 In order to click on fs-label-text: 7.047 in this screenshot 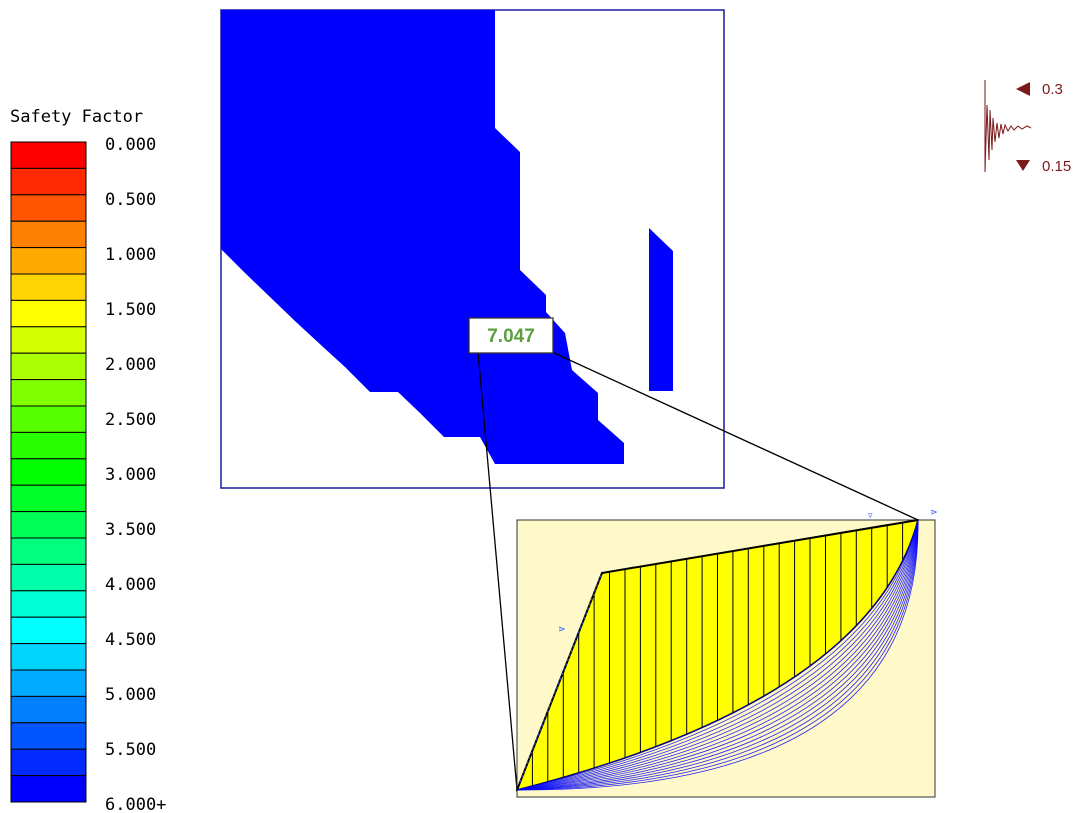, I will do `click(511, 336)`.